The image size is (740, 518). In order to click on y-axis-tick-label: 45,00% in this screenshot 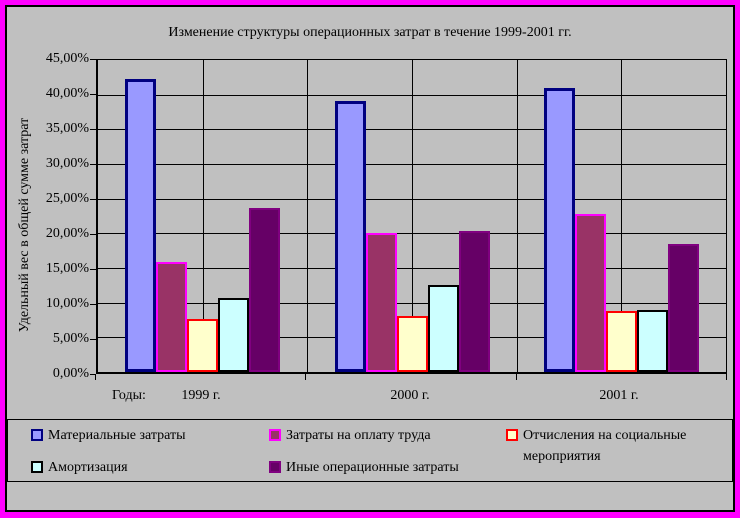, I will do `click(67, 58)`.